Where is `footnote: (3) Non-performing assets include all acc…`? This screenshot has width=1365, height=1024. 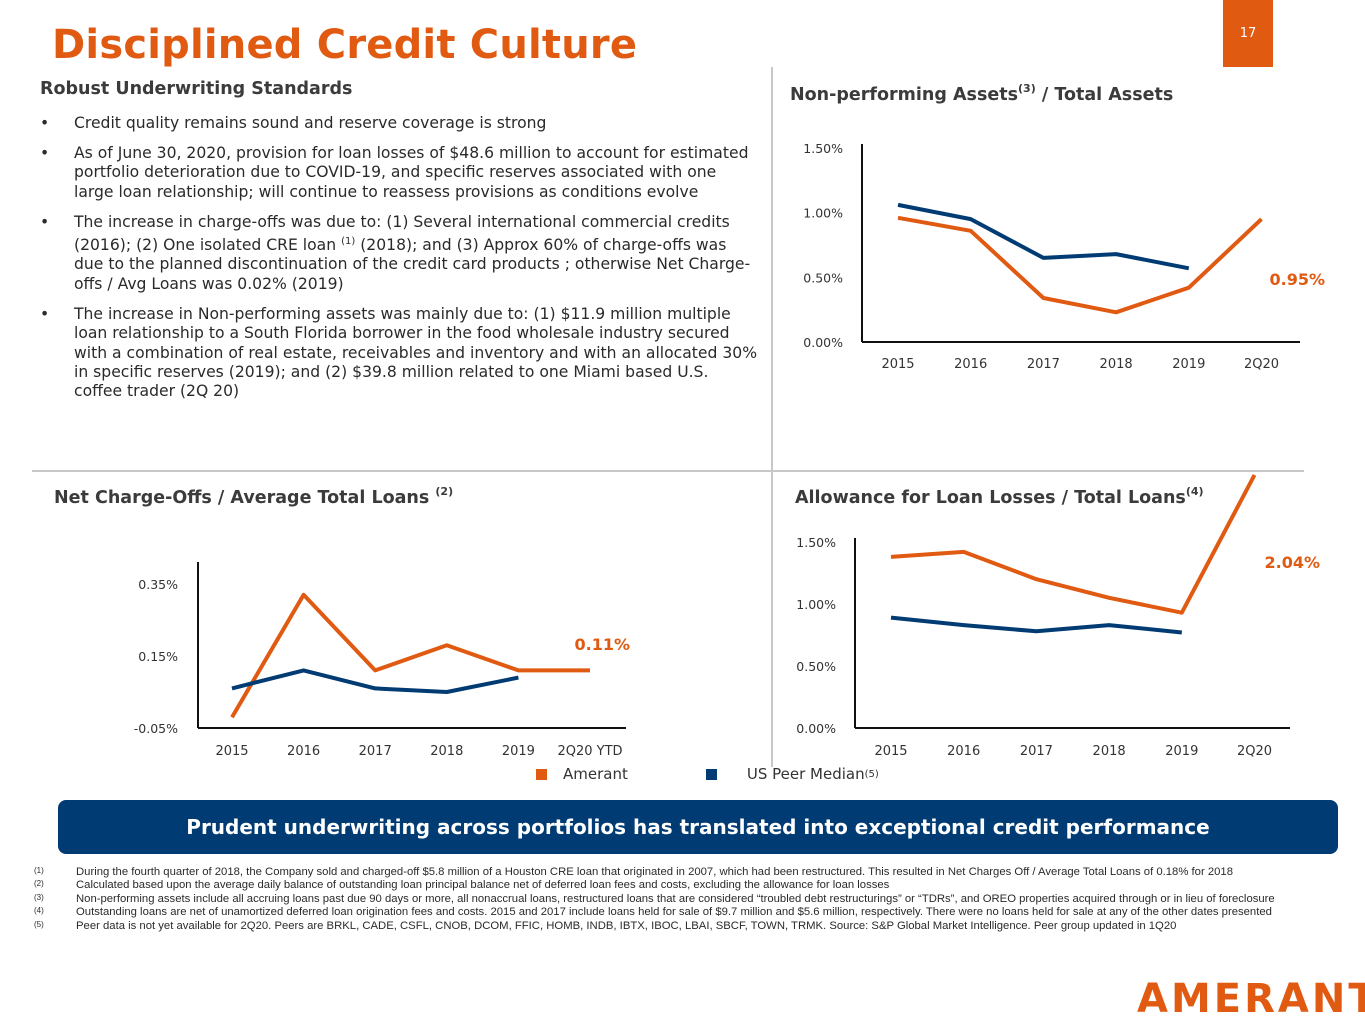
footnote: (3) Non-performing assets include all acc… is located at coordinates (684, 899).